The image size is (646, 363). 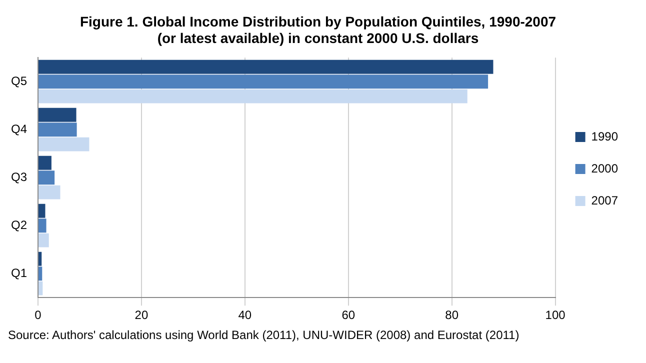 What do you see at coordinates (318, 29) in the screenshot?
I see `chart-title: Figure 1. Global Income Distribution by Population Quintiles, 1990-2007 (or latest available) in constant 2000 U.S. dollars` at bounding box center [318, 29].